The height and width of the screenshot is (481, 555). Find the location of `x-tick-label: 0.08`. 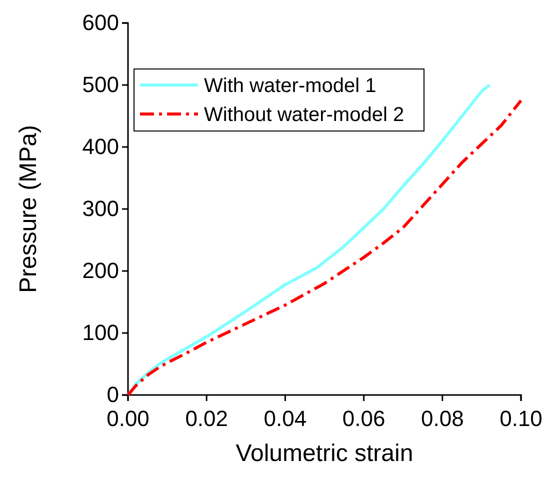

x-tick-label: 0.08 is located at coordinates (442, 418).